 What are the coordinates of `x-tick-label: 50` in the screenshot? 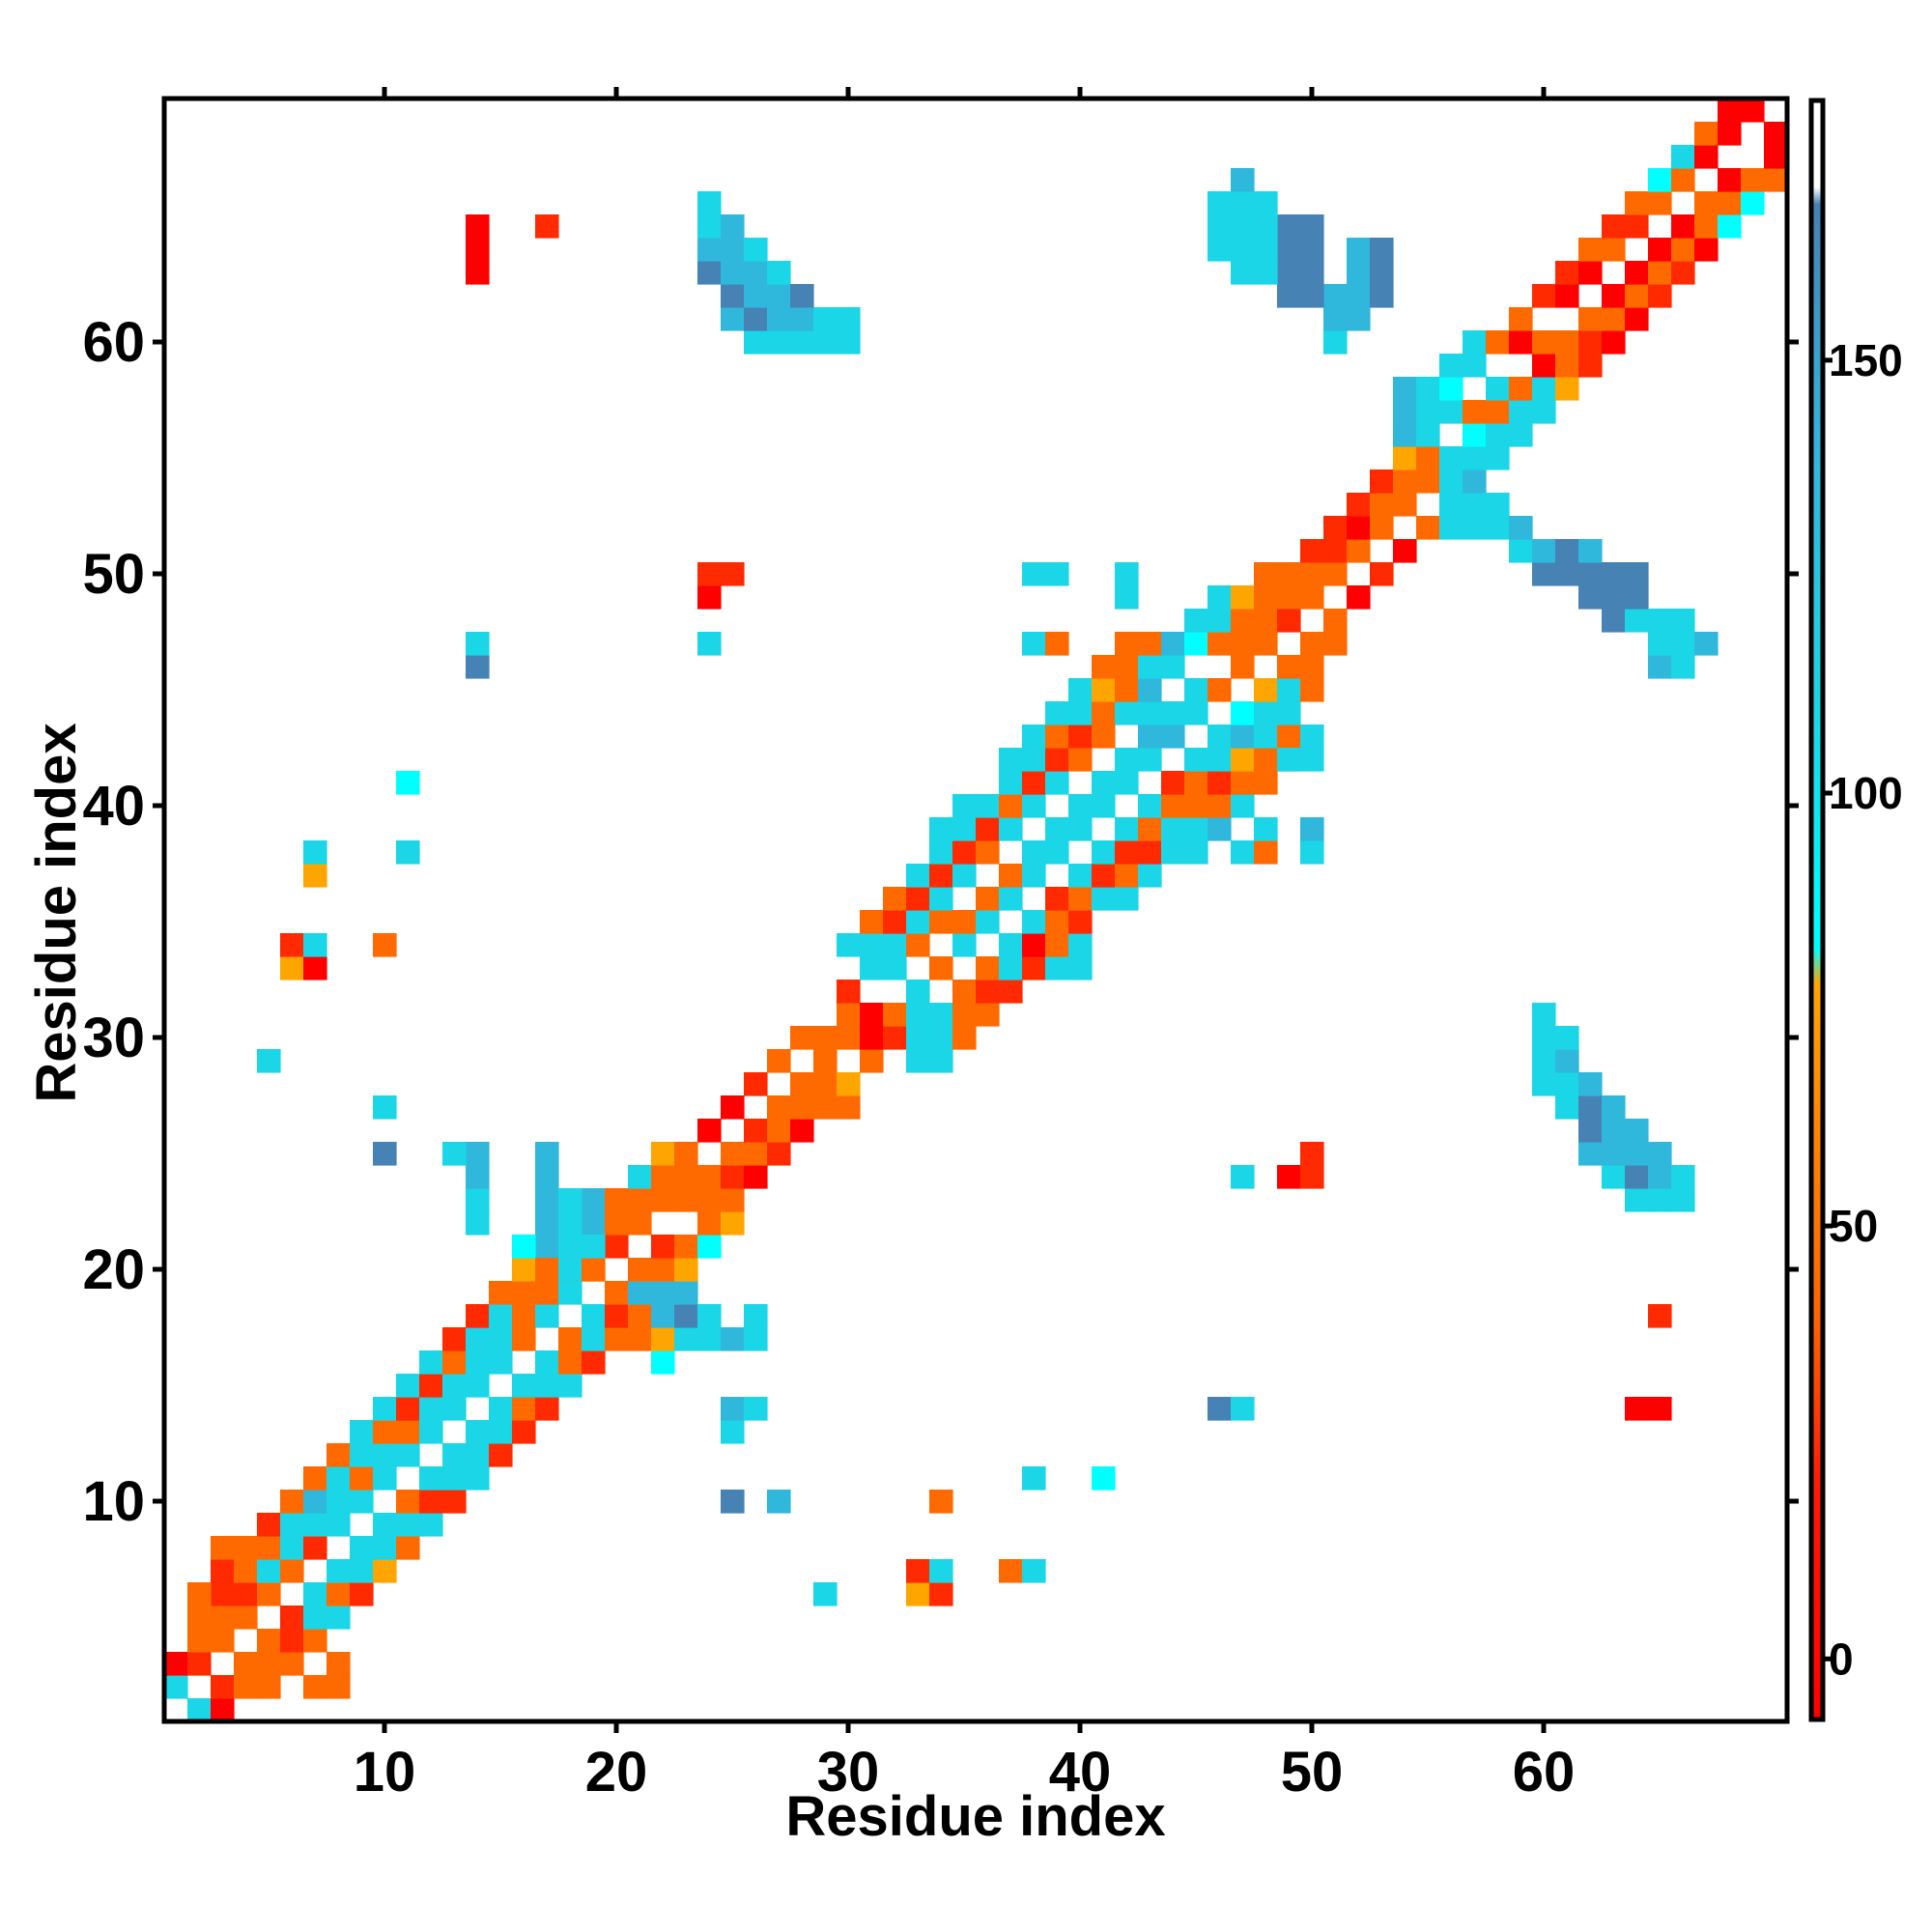 It's located at (1312, 1772).